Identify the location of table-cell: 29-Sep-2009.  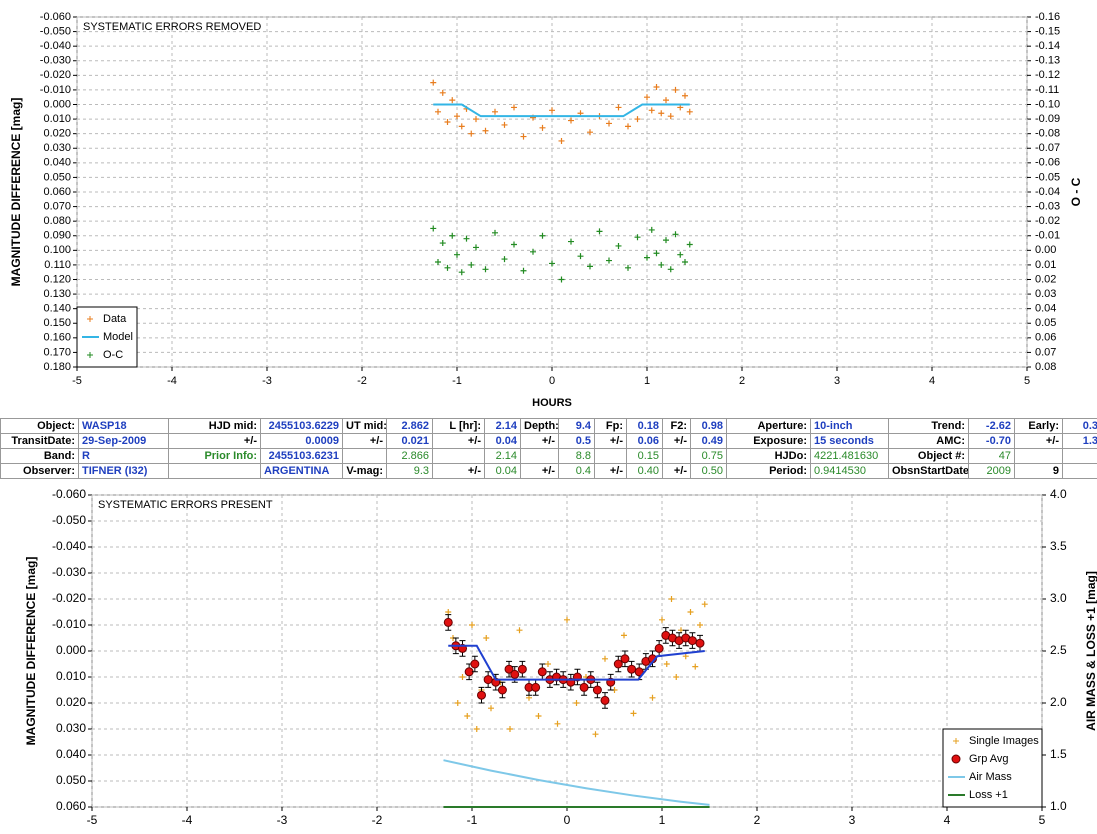
(123, 441).